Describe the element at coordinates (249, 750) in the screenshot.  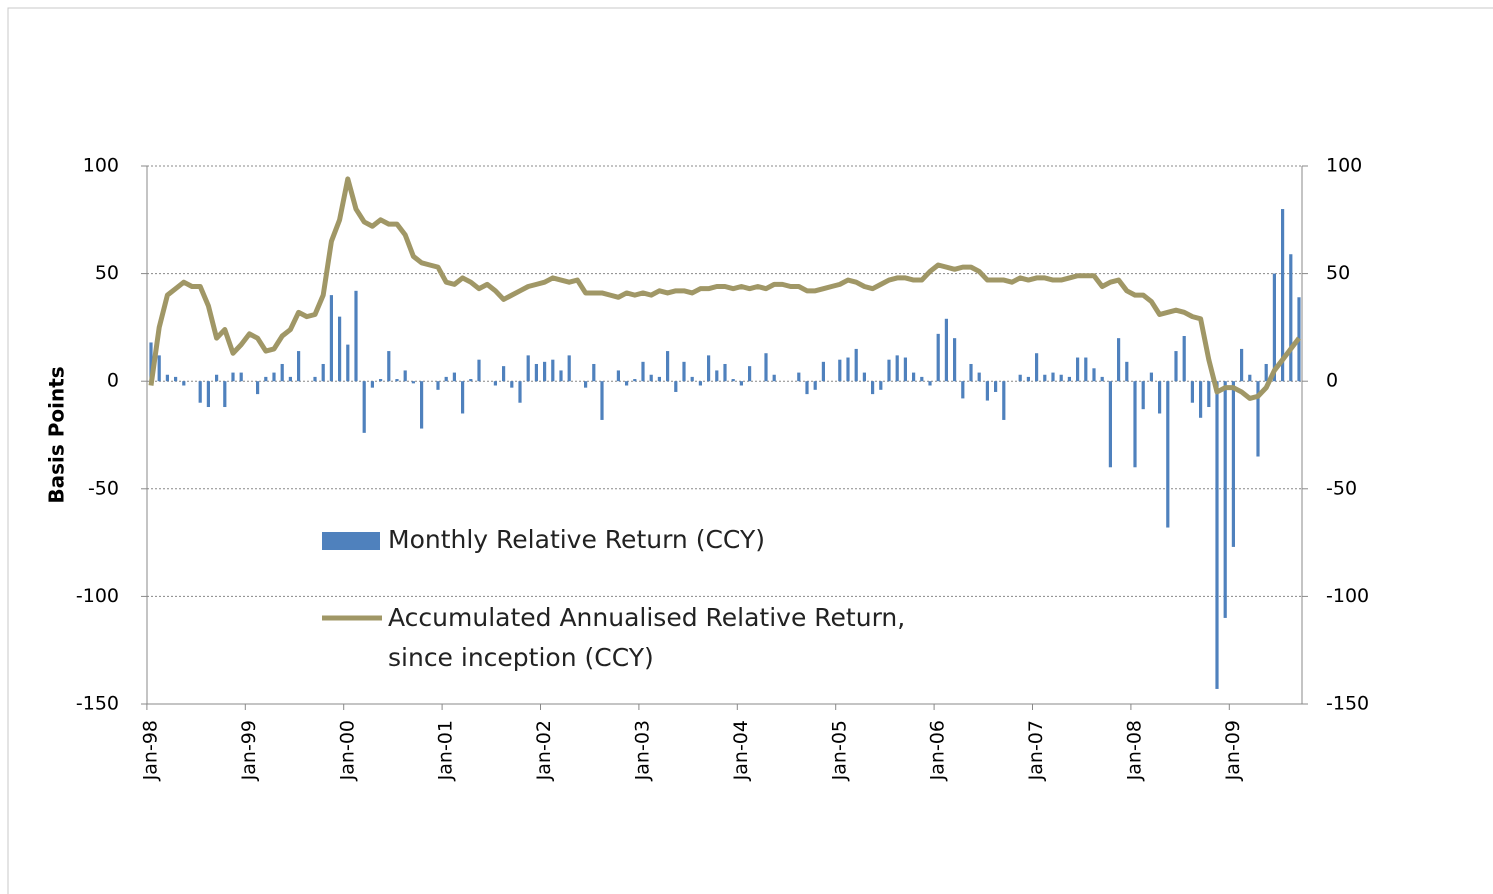
I see `x-tick-label: Jan-99` at that location.